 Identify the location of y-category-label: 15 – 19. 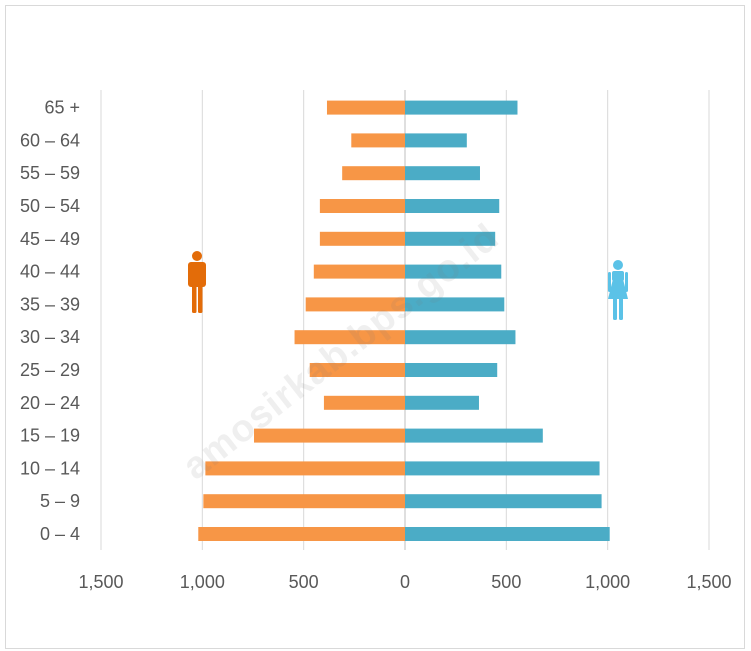
(50, 436).